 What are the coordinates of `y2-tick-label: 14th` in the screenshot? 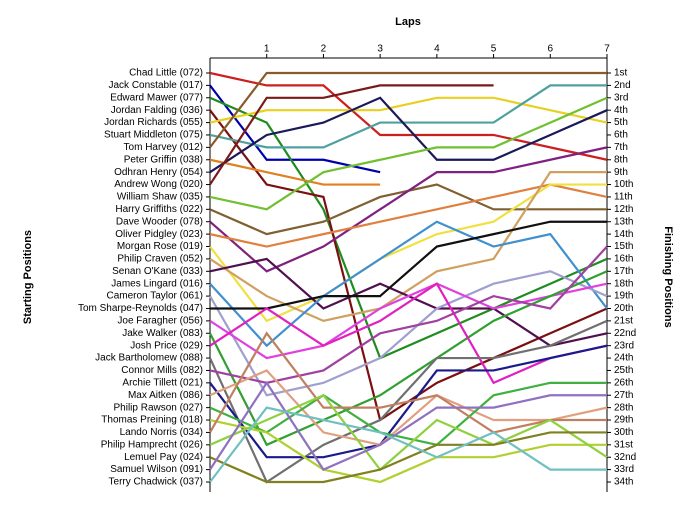 It's located at (623, 234).